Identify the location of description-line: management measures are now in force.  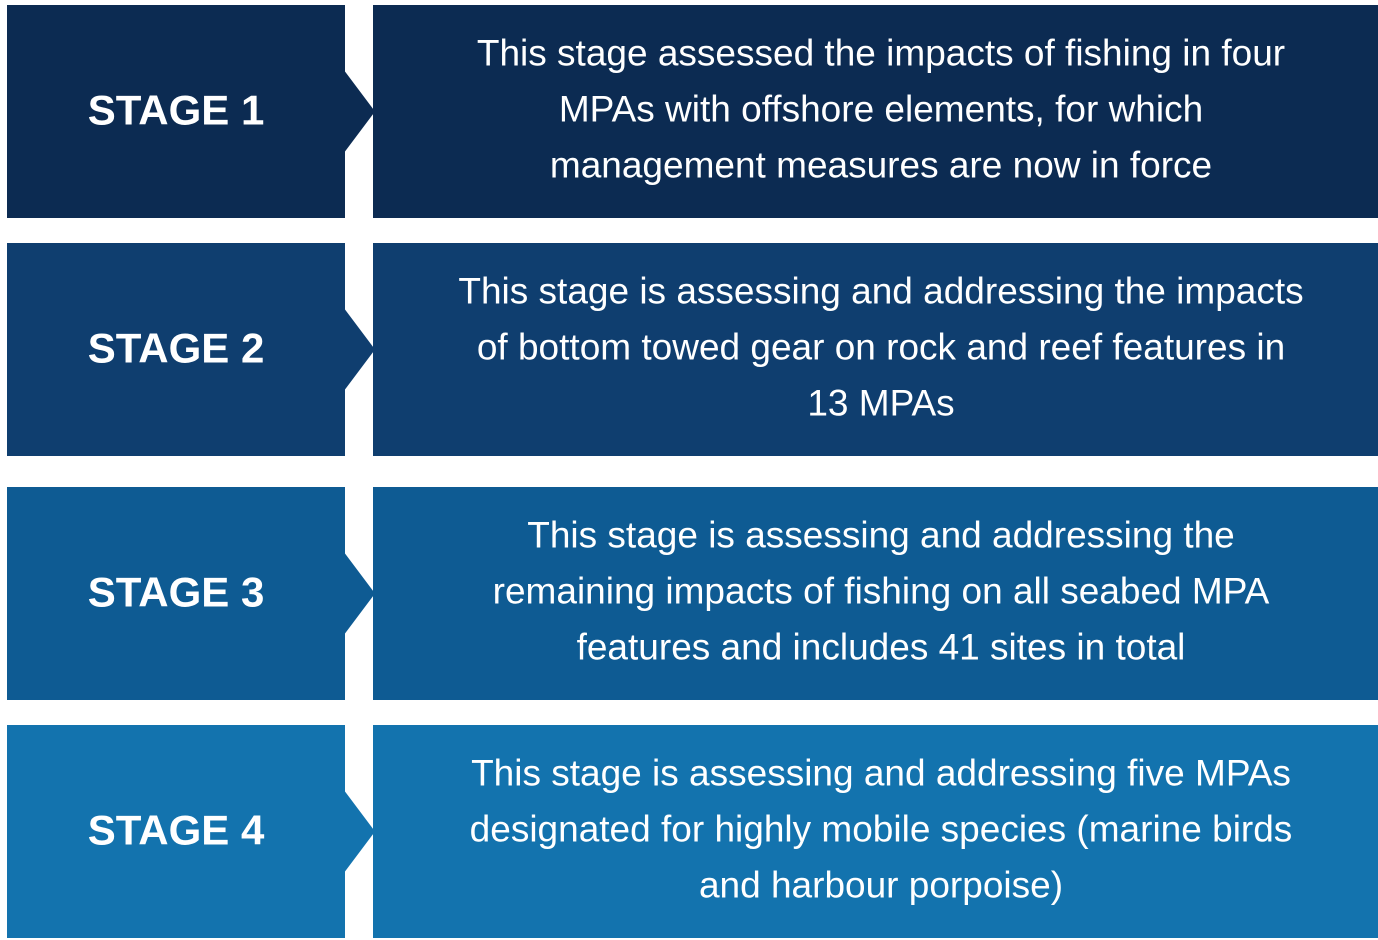
(881, 164).